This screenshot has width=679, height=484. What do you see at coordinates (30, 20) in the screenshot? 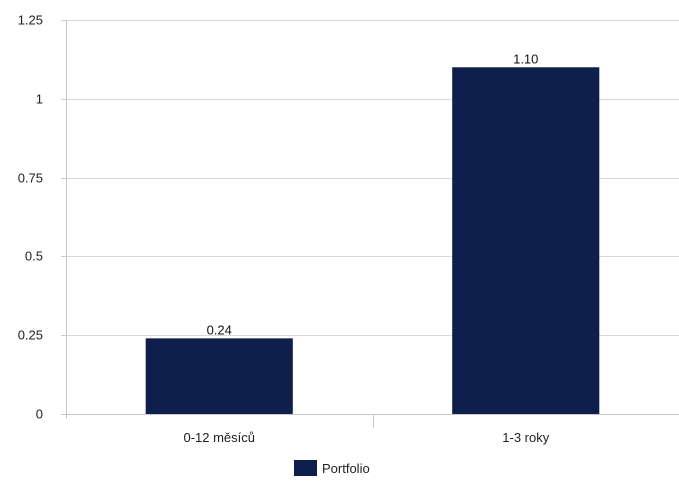
I see `y-tick-label: 1.25` at bounding box center [30, 20].